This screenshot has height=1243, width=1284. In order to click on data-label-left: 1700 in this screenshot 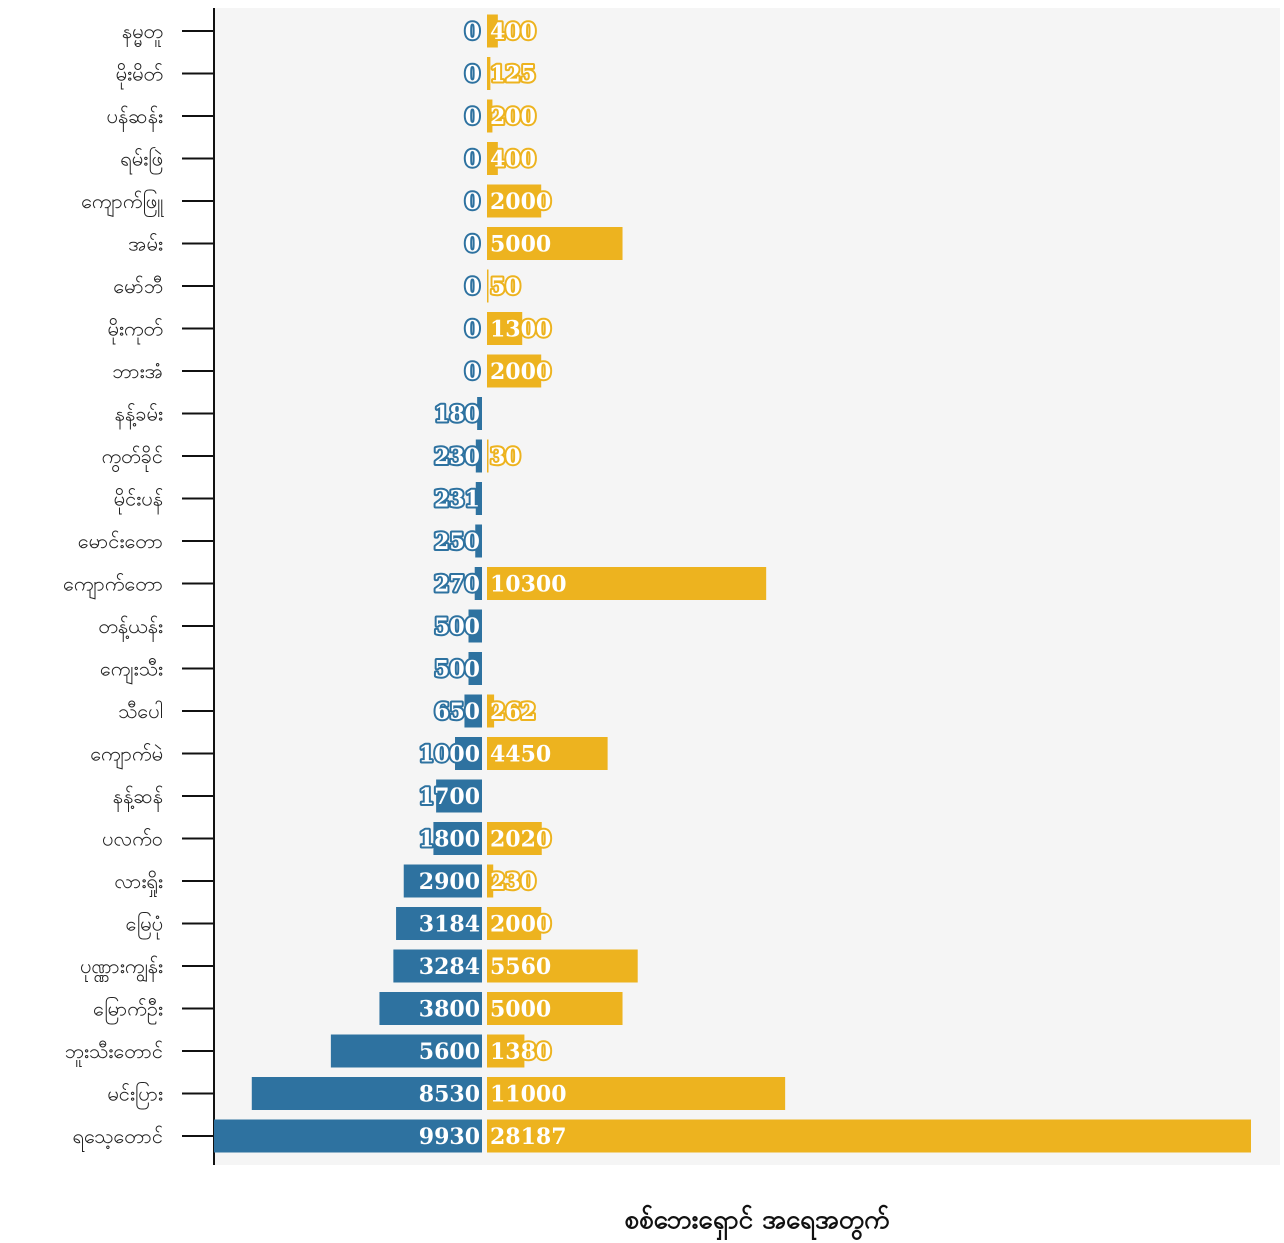, I will do `click(449, 797)`.